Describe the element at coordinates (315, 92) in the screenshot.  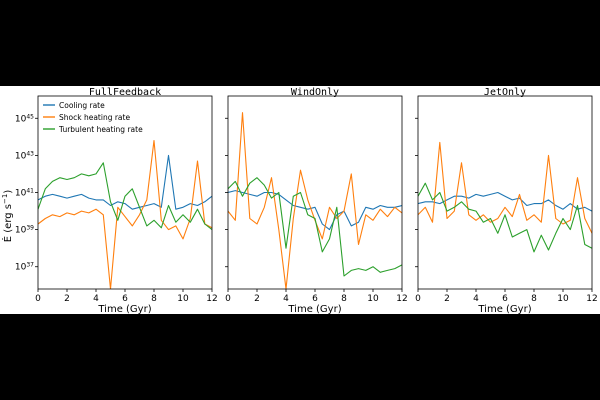
I see `panel-title: WindOnly` at that location.